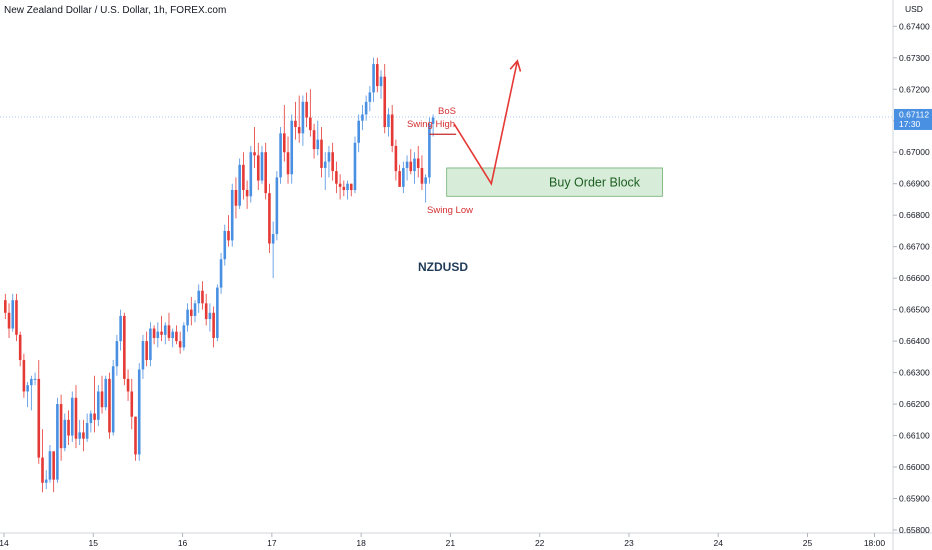 The height and width of the screenshot is (550, 932). Describe the element at coordinates (515, 65) in the screenshot. I see `projection-arrowhead` at that location.